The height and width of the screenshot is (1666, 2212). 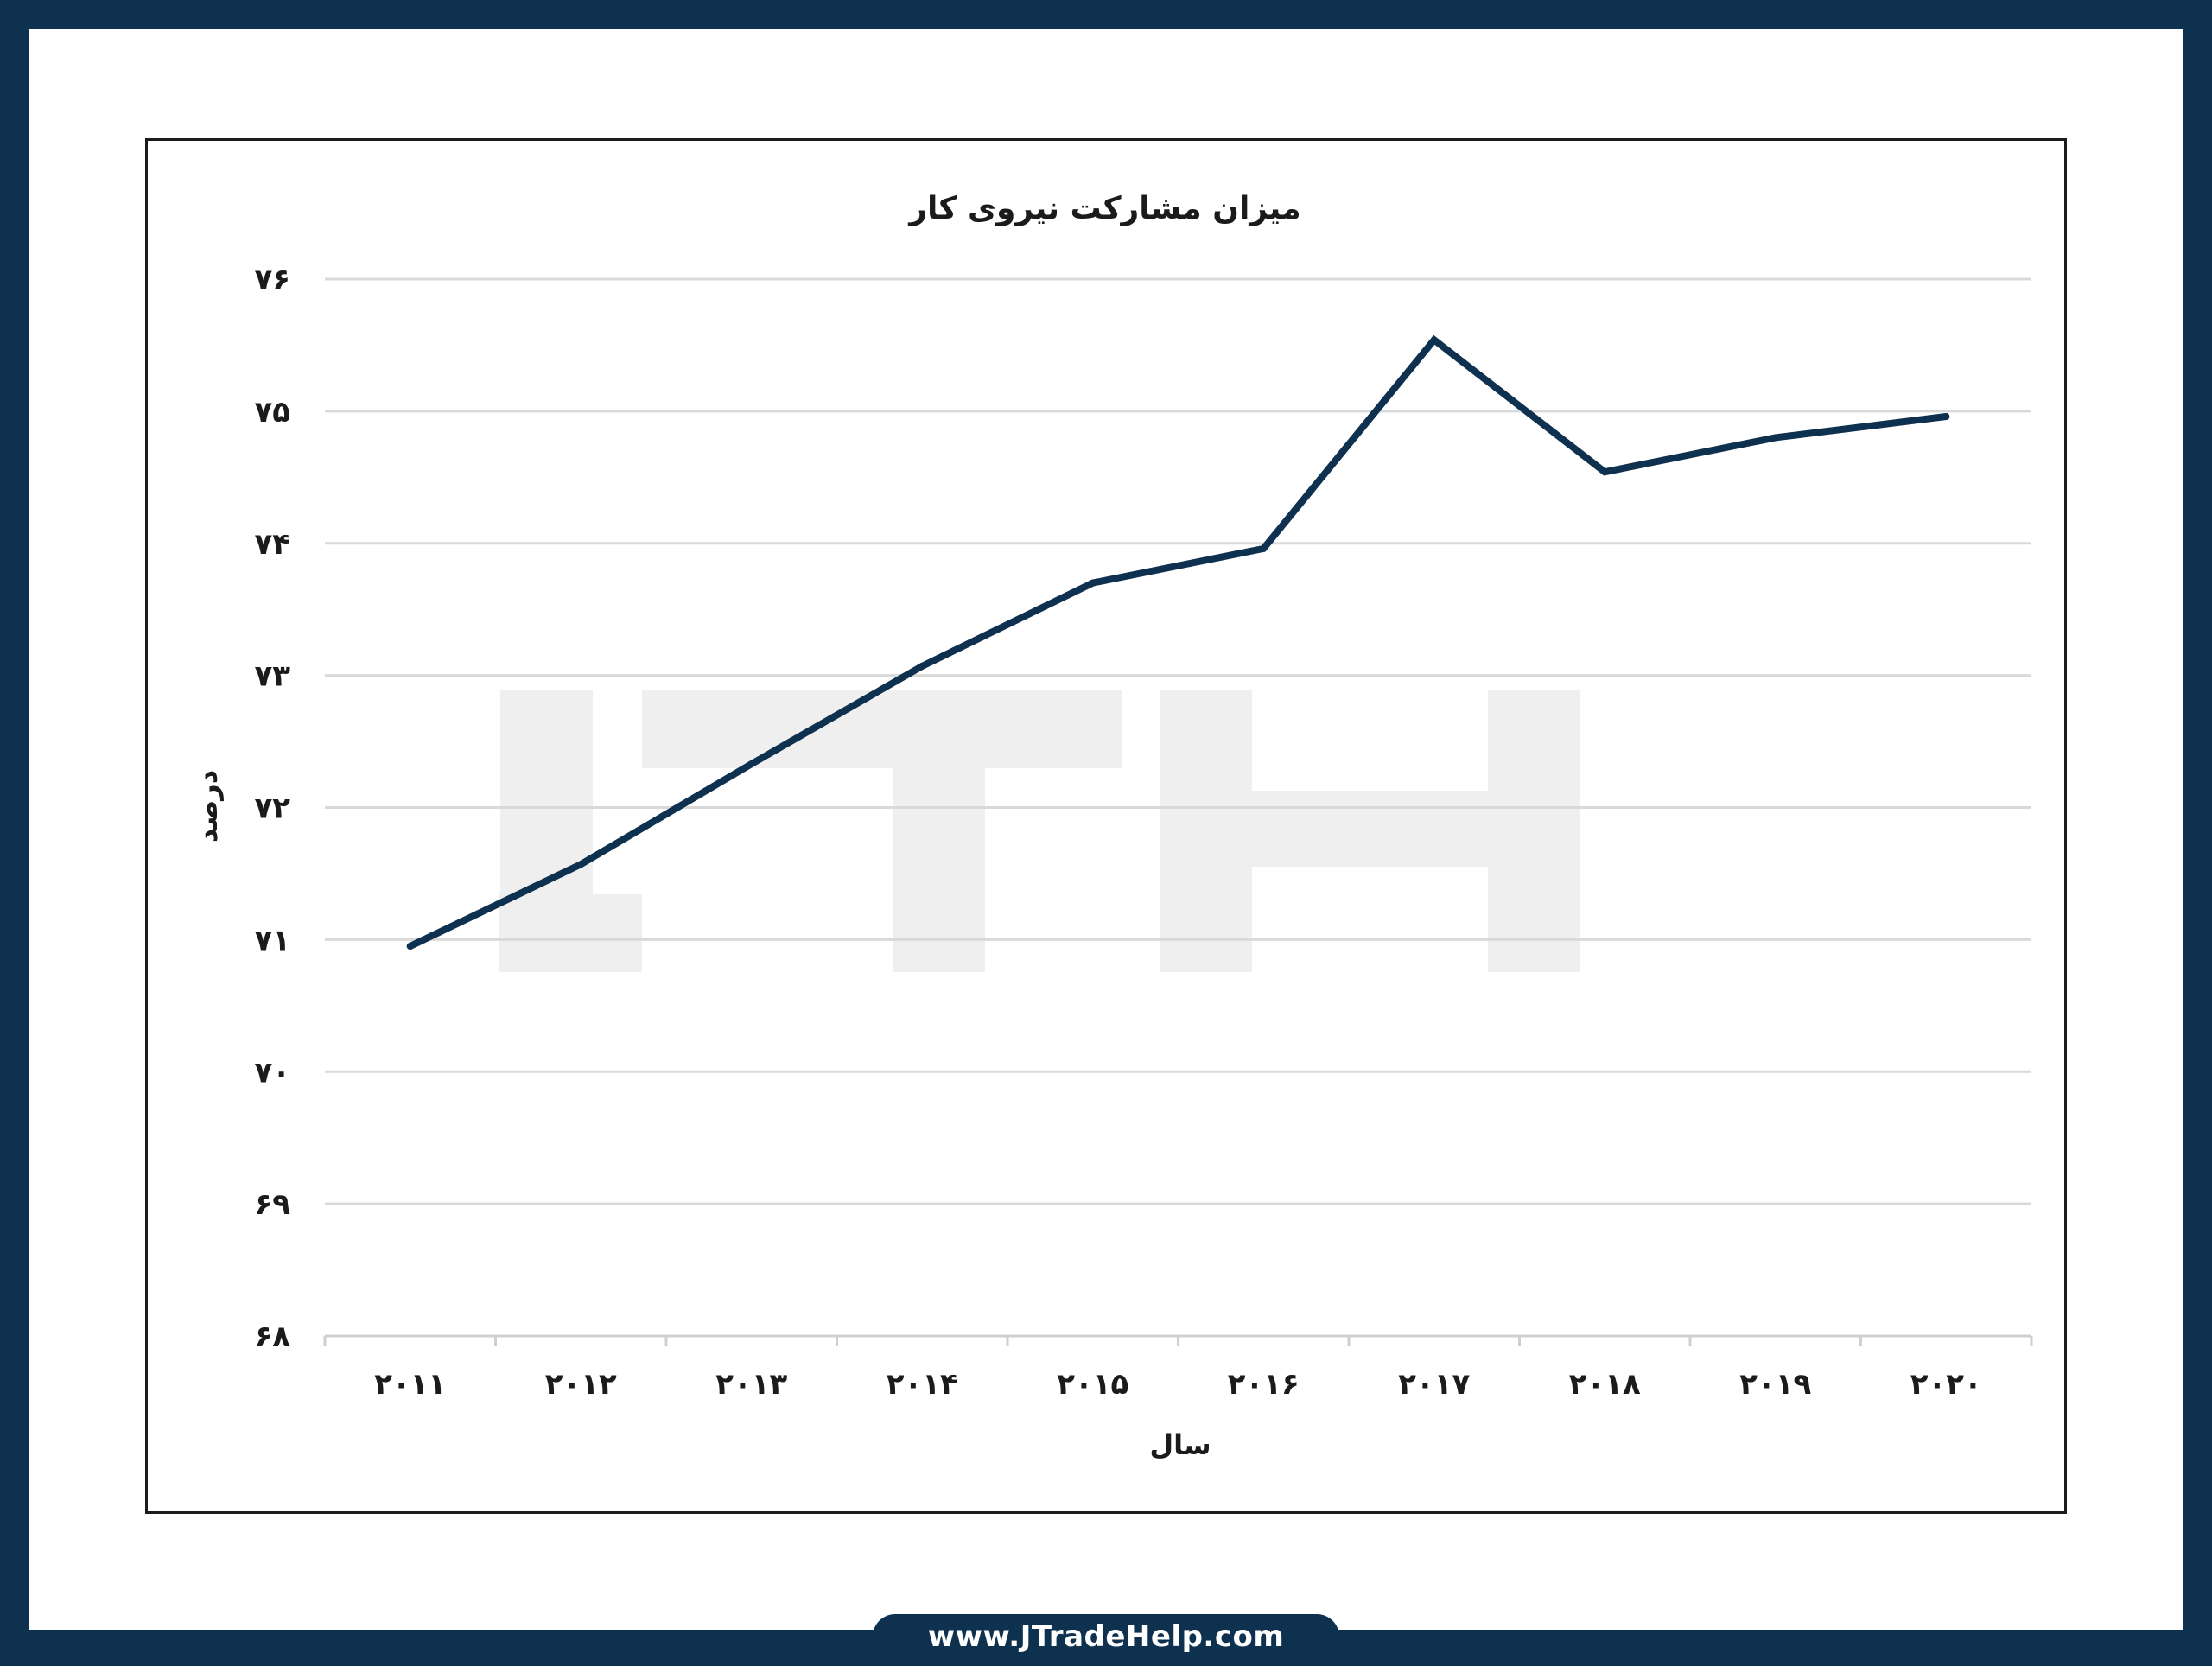 What do you see at coordinates (272, 1337) in the screenshot?
I see `y-tick-label: ۶۸` at bounding box center [272, 1337].